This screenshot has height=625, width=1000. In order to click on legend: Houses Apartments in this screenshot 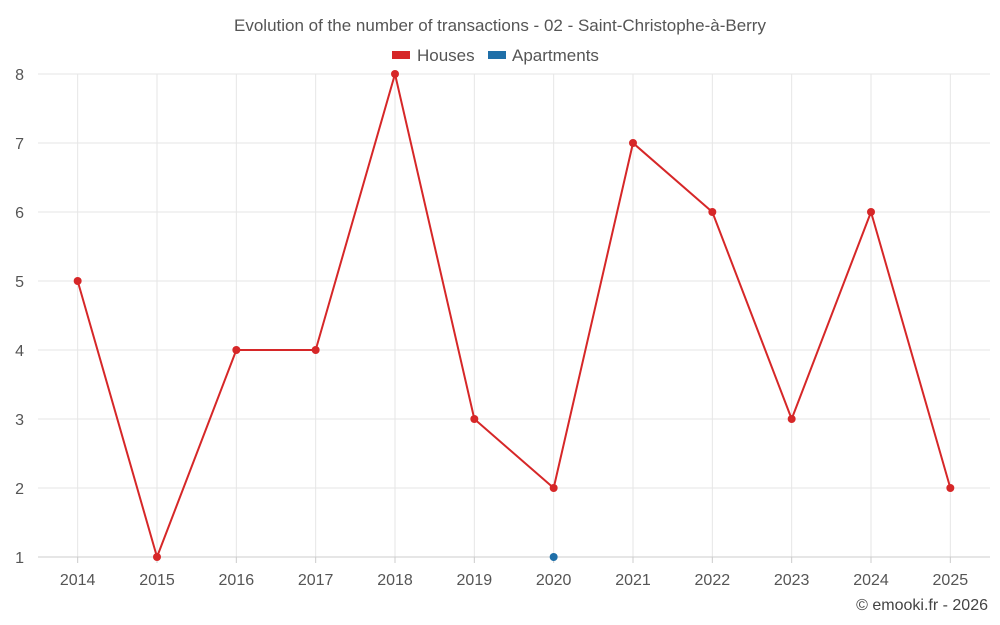, I will do `click(495, 55)`.